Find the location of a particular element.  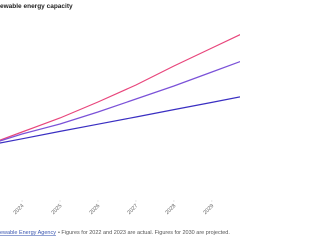

x-axis: 2024 2025 2026 2027 2028 2029 is located at coordinates (114, 208).